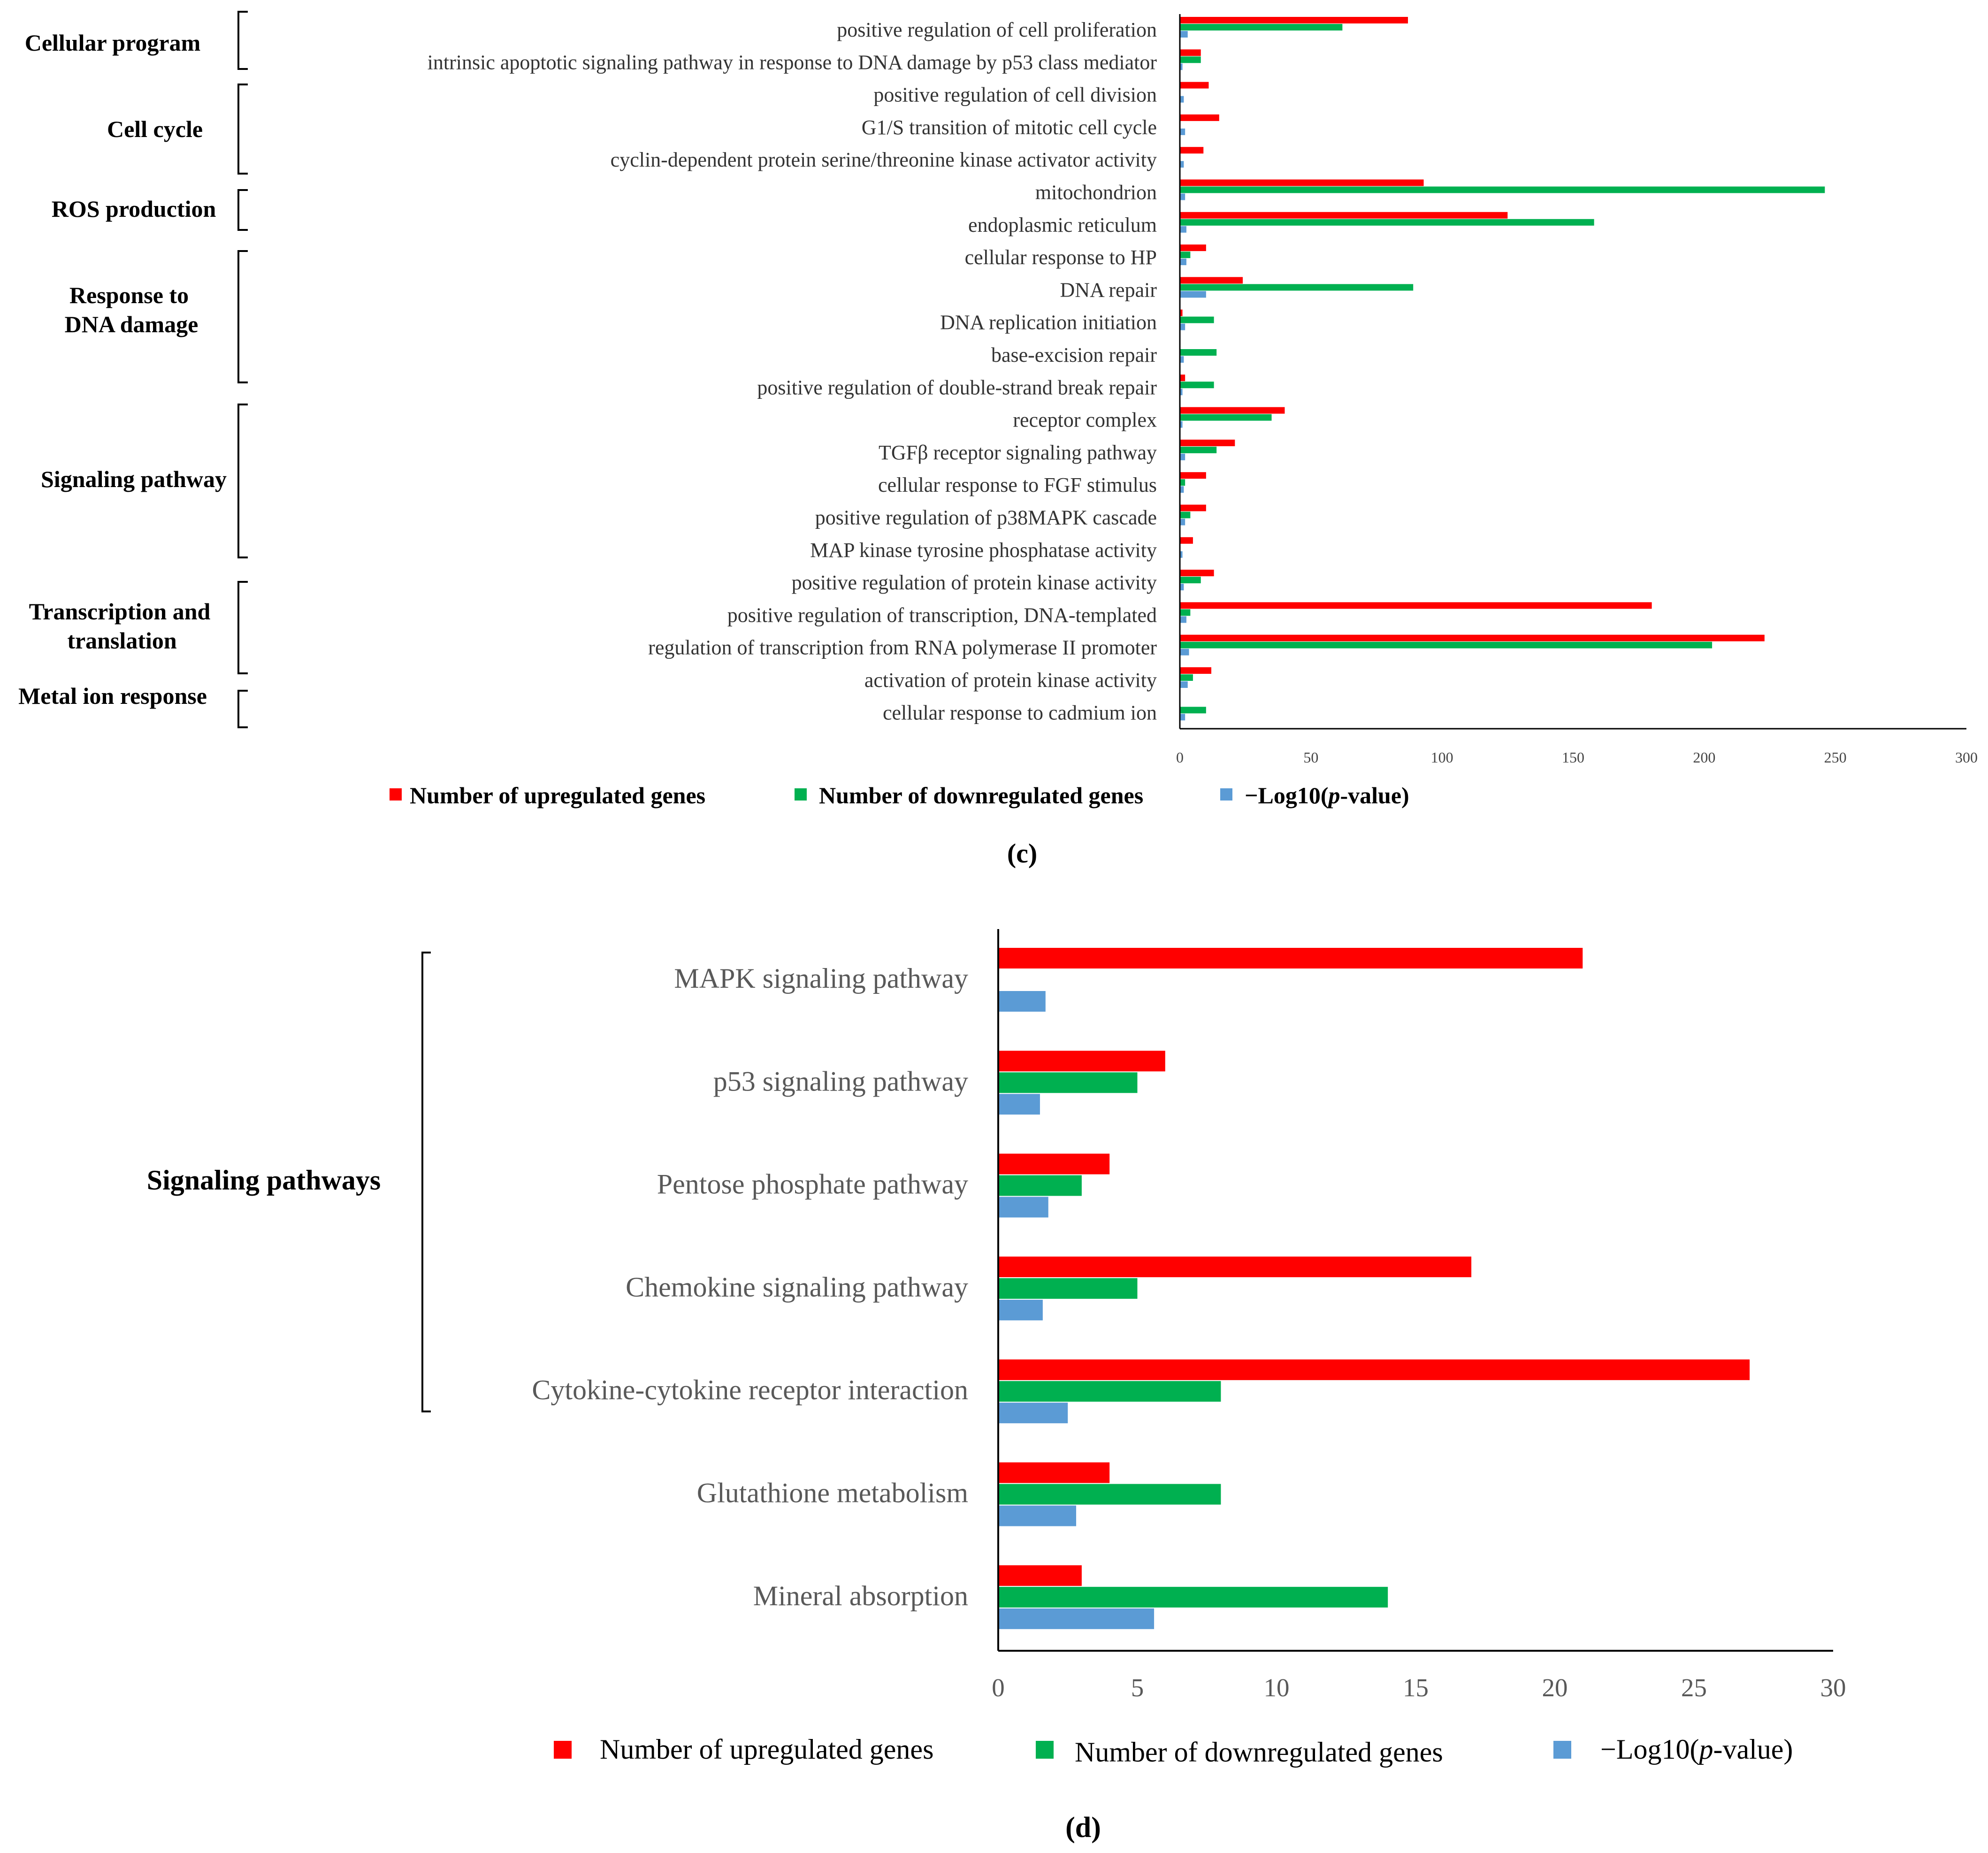 The width and height of the screenshot is (1988, 1853). What do you see at coordinates (986, 518) in the screenshot?
I see `category-label: positive regulation of p38MAPK cascade` at bounding box center [986, 518].